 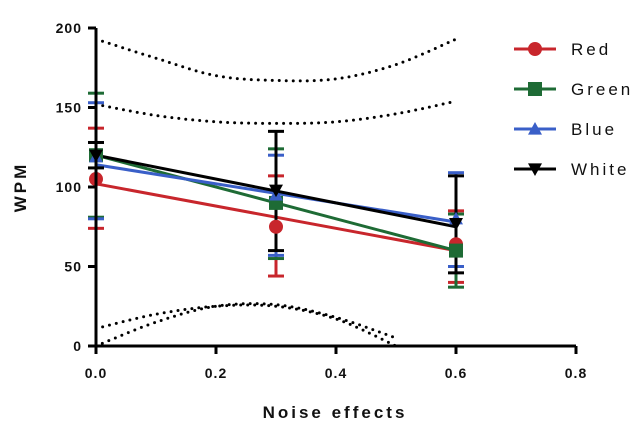 I want to click on x-tick-label-3: 0.6, so click(x=456, y=373).